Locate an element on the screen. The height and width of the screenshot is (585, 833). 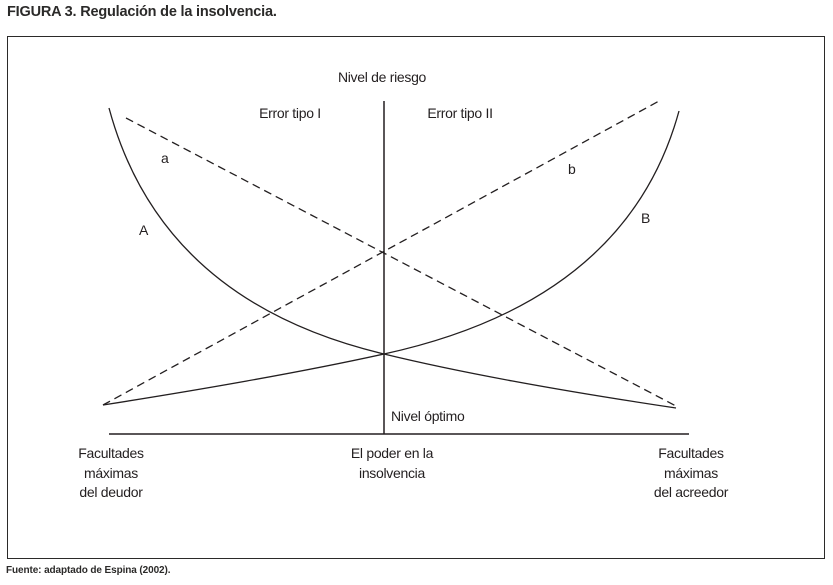
dashed-line-a-label: a is located at coordinates (165, 158).